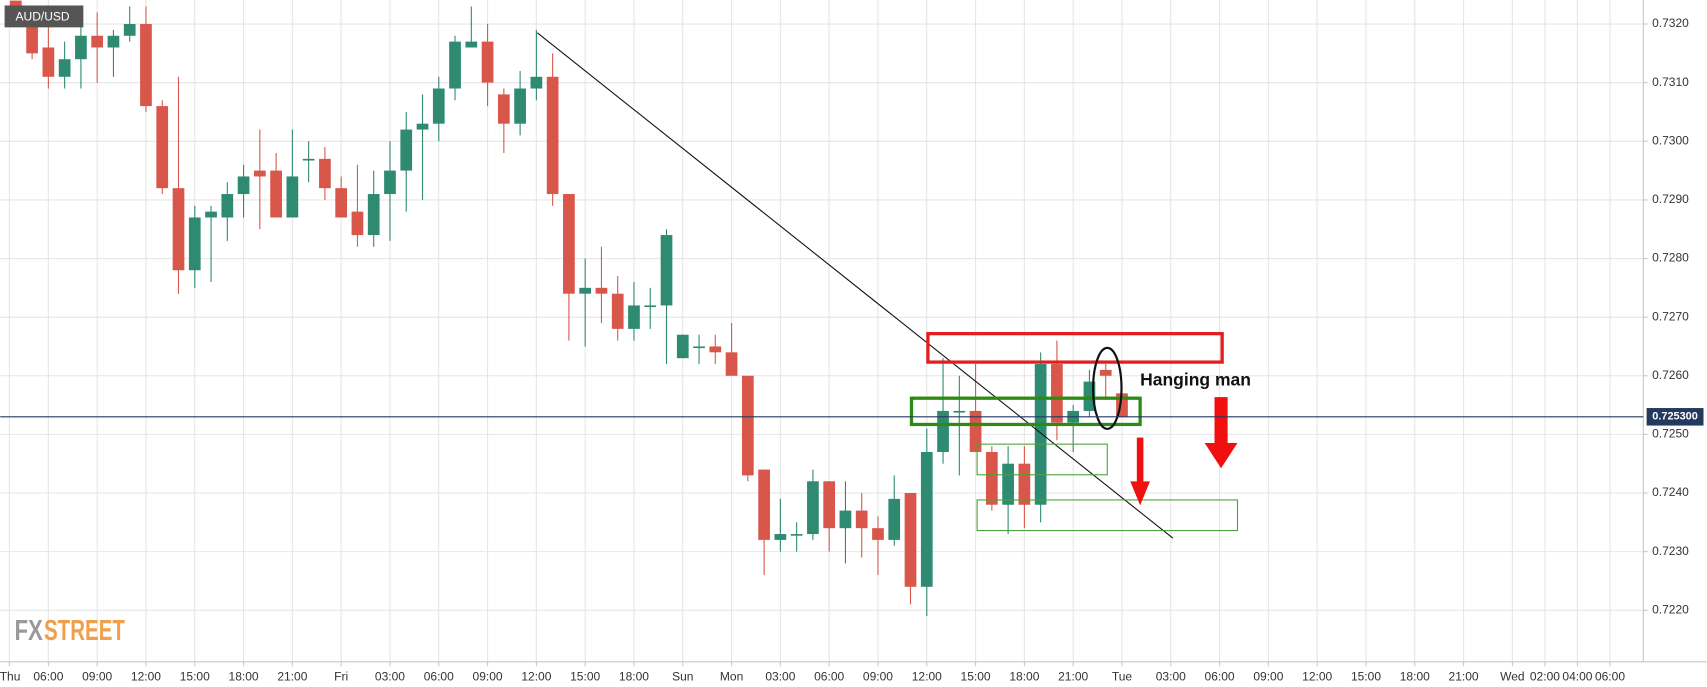 The width and height of the screenshot is (1707, 687). Describe the element at coordinates (682, 676) in the screenshot. I see `x-tick-label: Sun` at that location.